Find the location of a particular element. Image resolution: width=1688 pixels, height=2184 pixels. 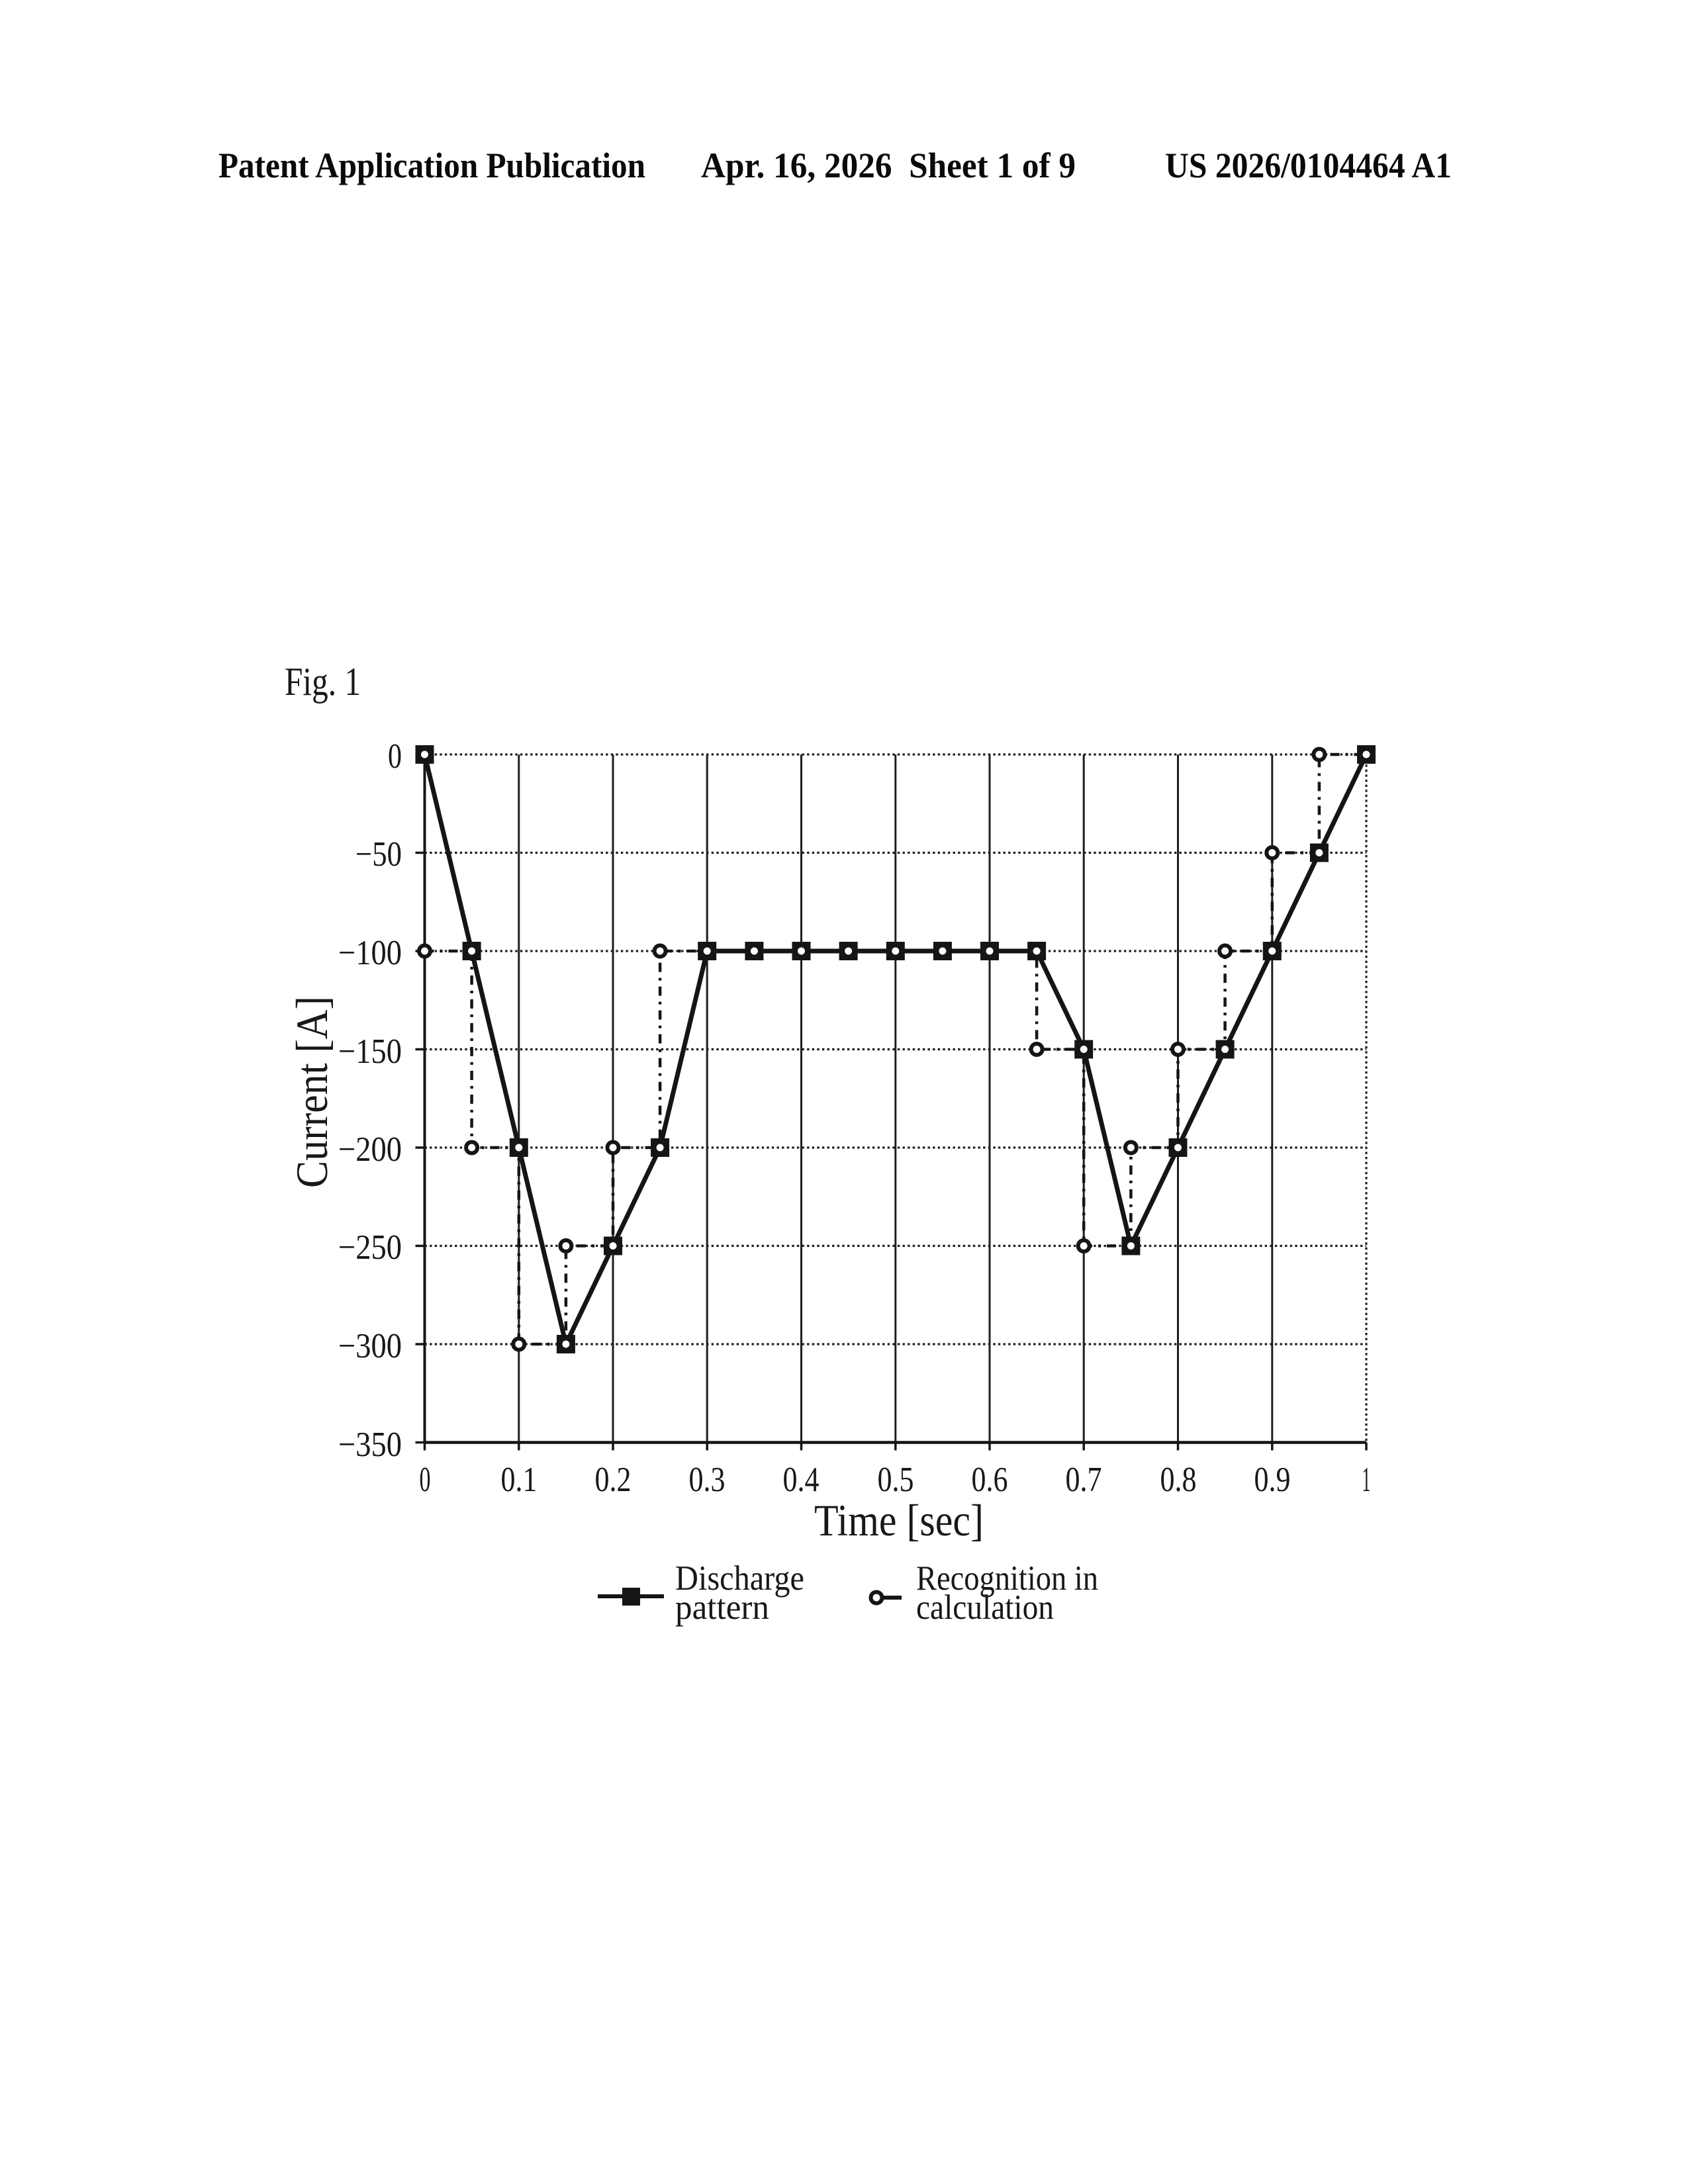

svg-text: 0.3 is located at coordinates (707, 1480).